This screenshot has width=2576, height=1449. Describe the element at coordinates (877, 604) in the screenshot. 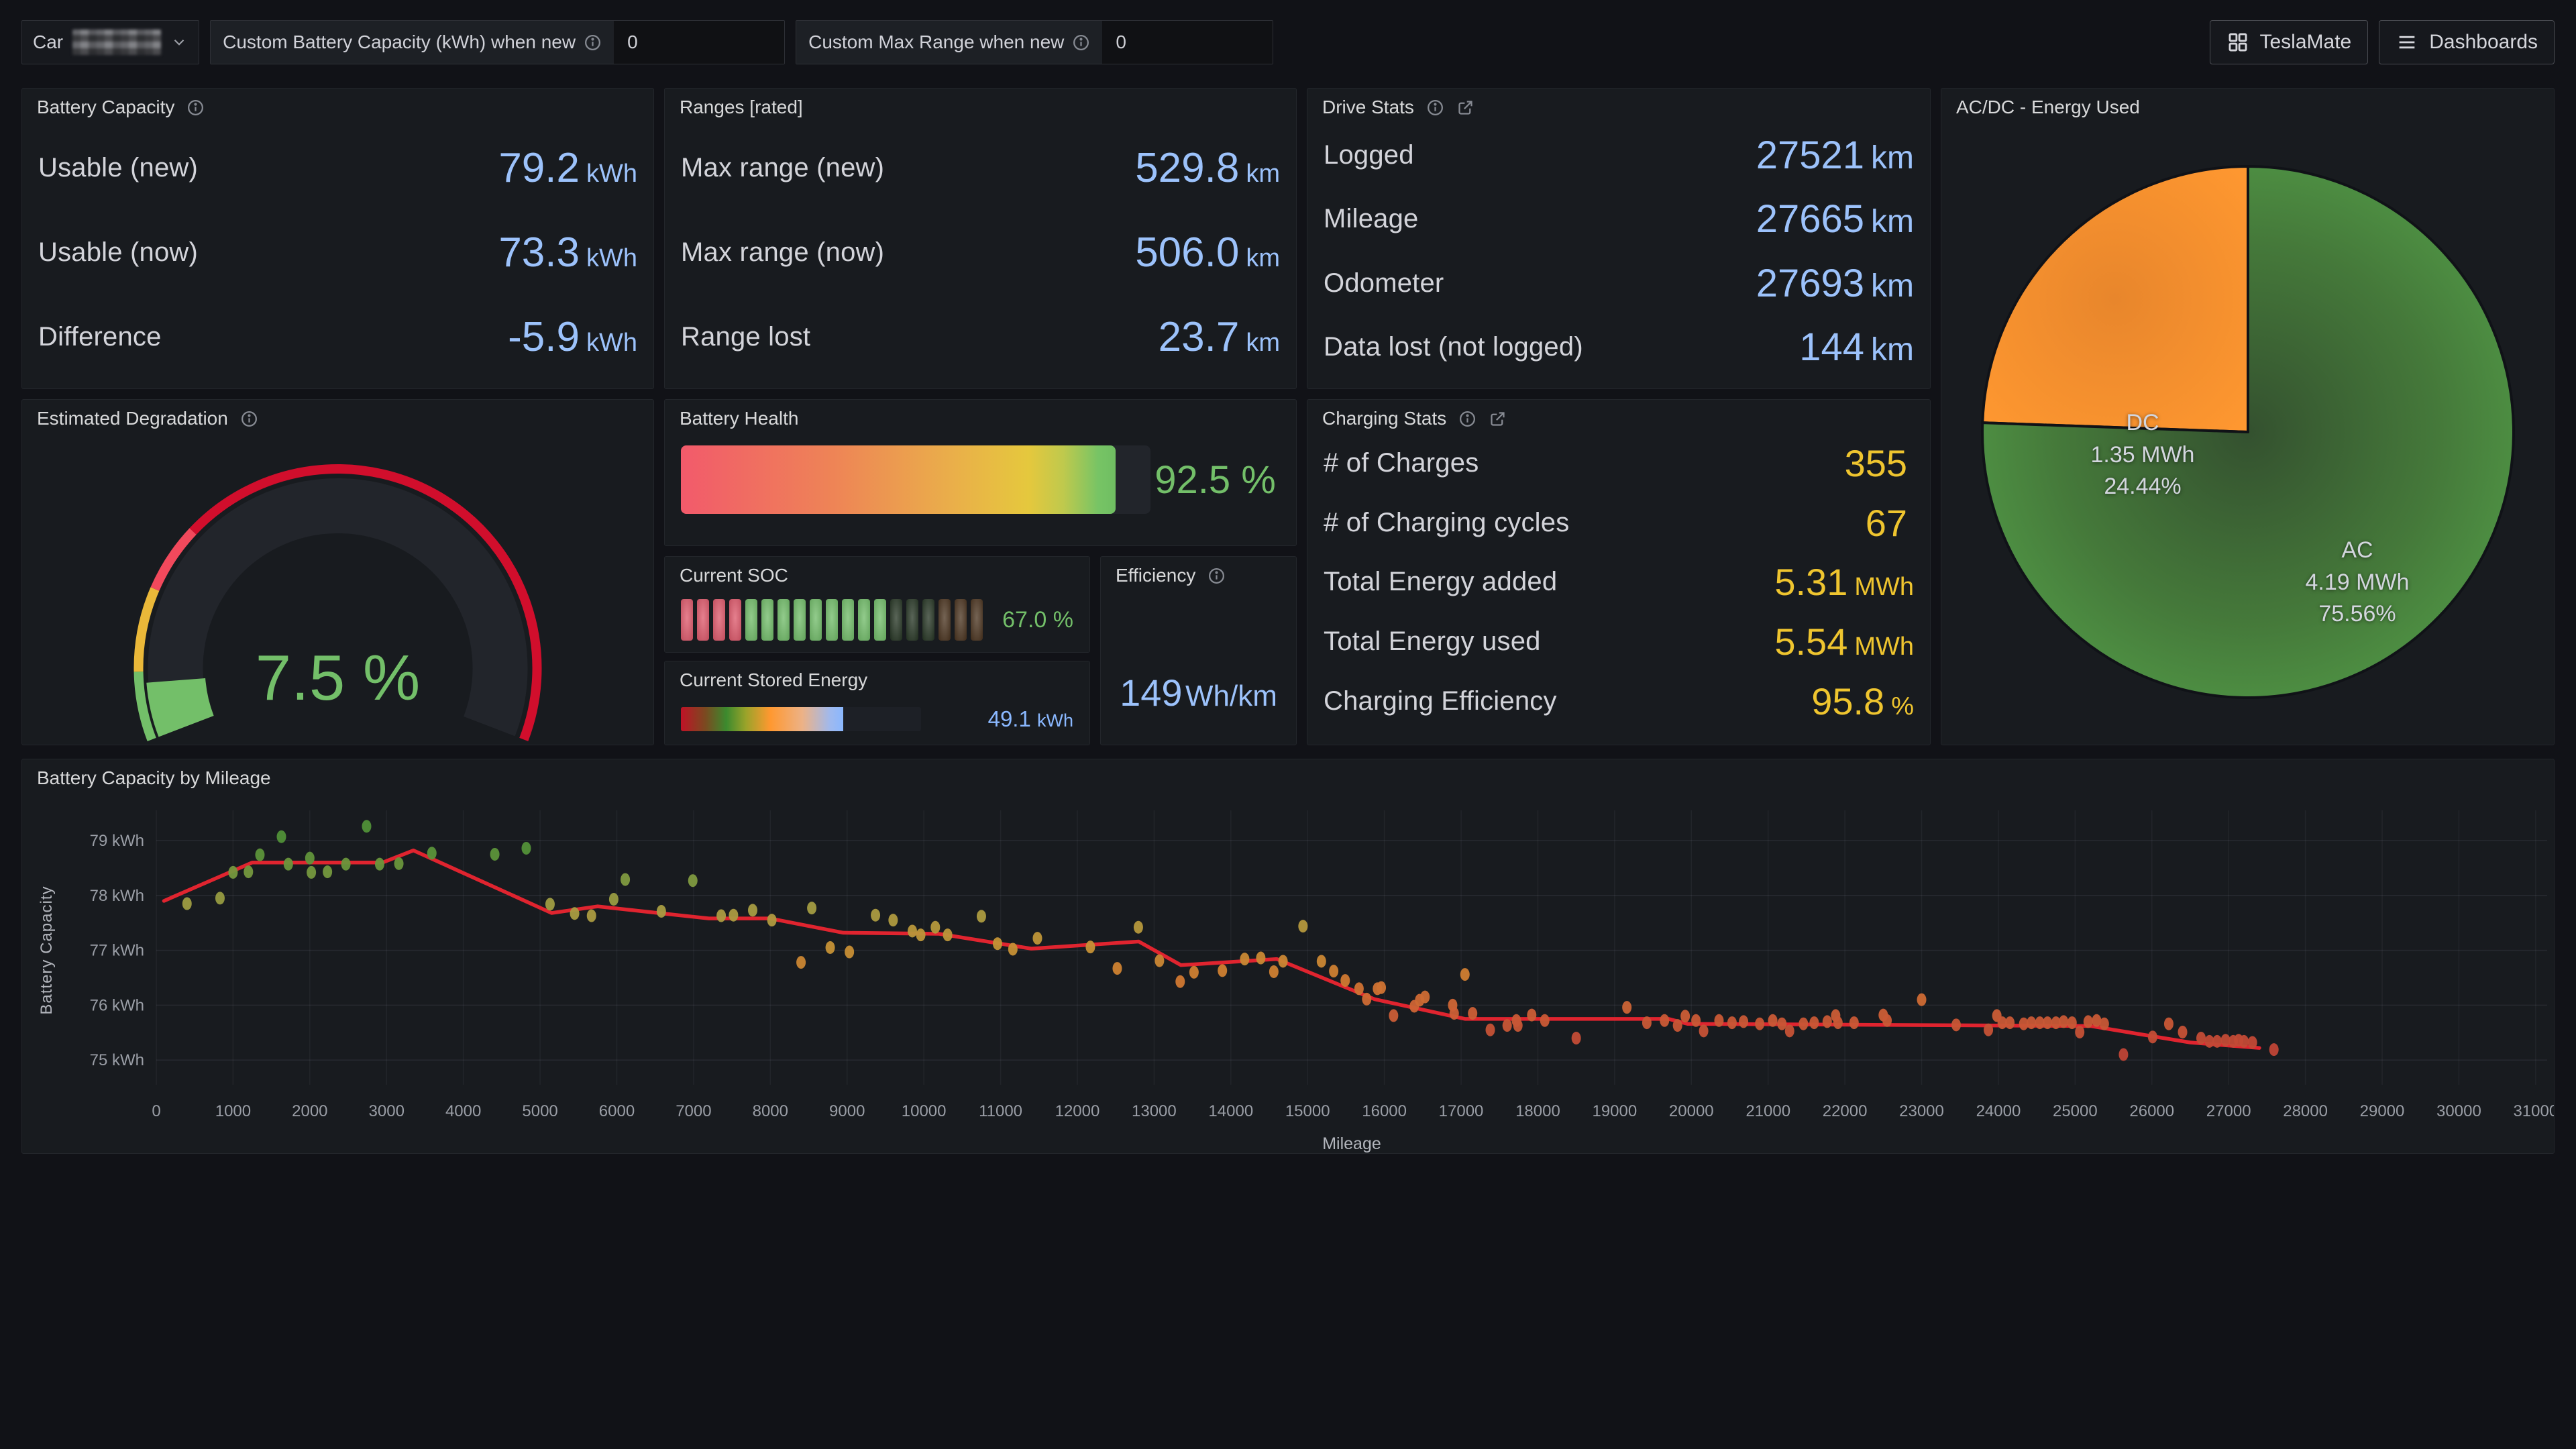

I see `panel-current-soc: Current SOC 67.0 %` at that location.